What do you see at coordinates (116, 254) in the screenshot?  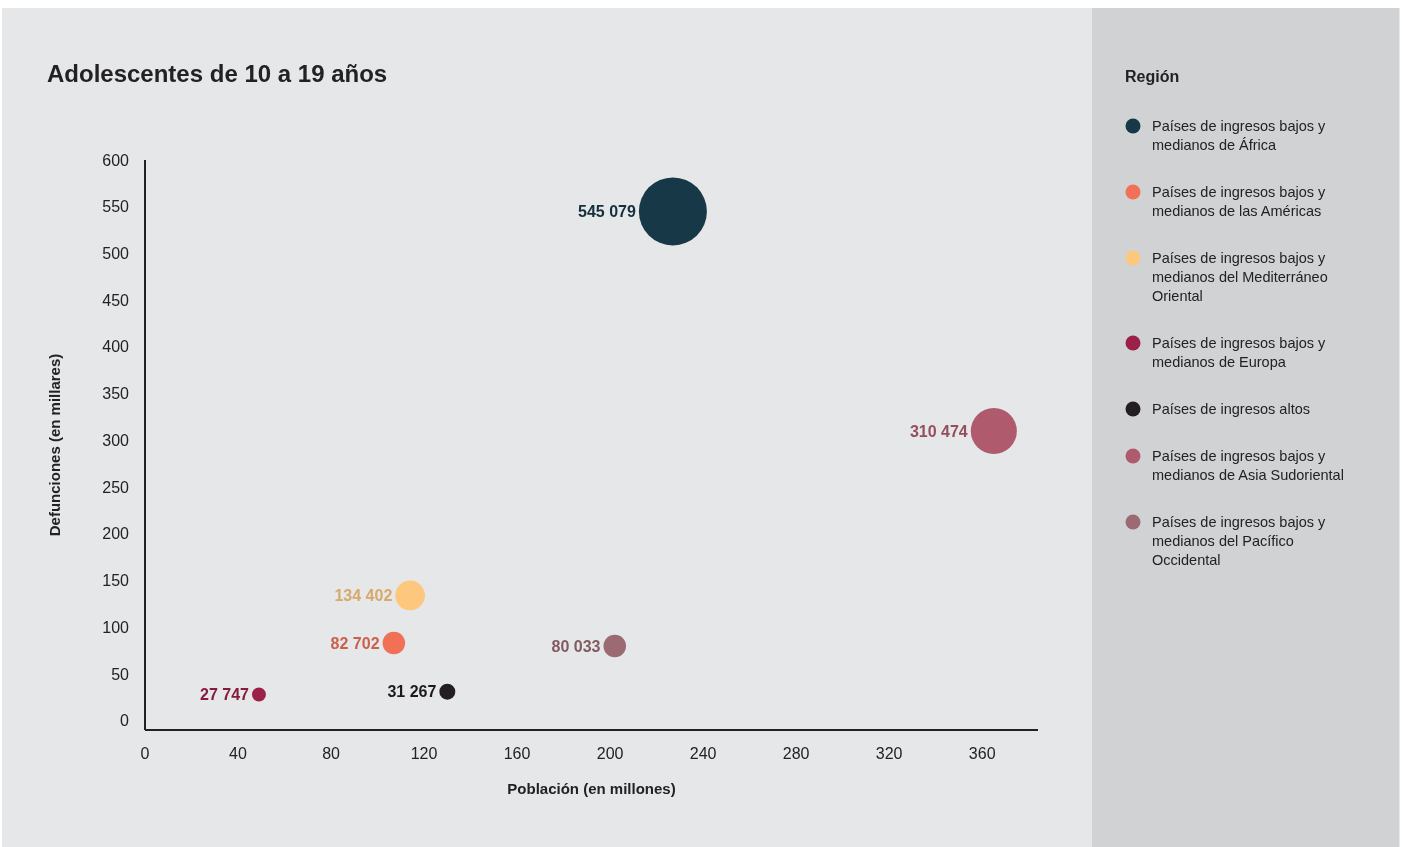 I see `y-tick-label: 500` at bounding box center [116, 254].